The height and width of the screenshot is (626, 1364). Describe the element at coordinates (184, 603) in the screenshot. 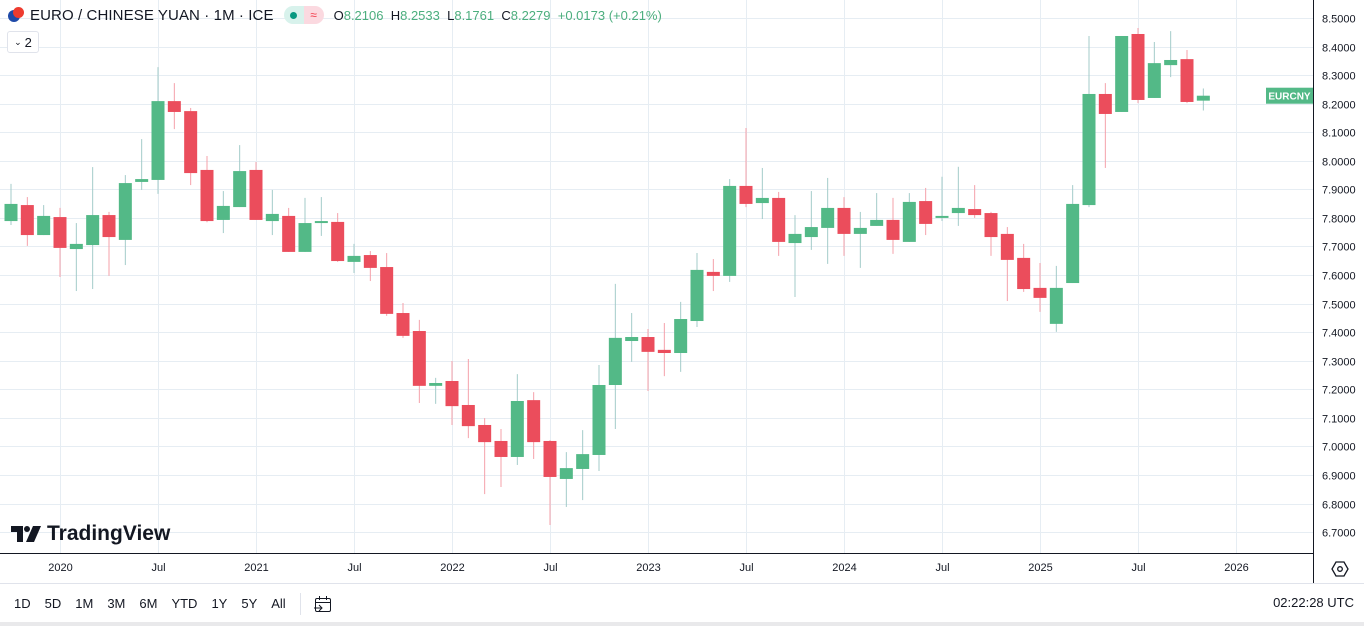

I see `timeframe-ytd: YTD` at that location.